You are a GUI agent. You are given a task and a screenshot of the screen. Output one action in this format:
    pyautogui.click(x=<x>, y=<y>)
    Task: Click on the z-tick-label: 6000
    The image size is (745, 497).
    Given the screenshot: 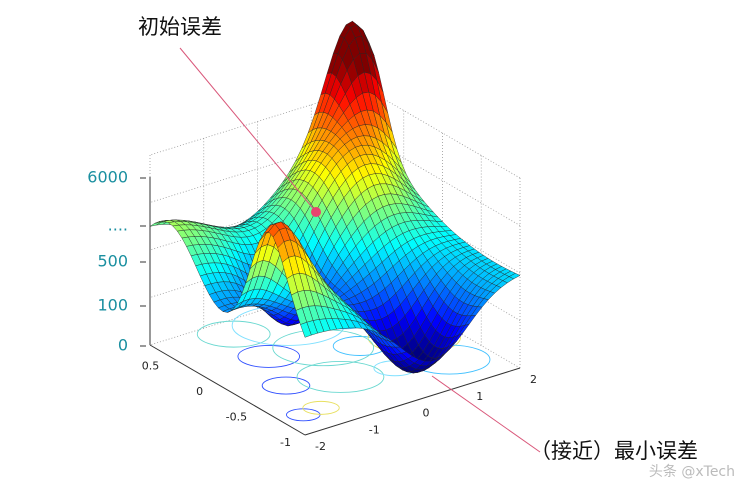 What is the action you would take?
    pyautogui.click(x=107, y=177)
    